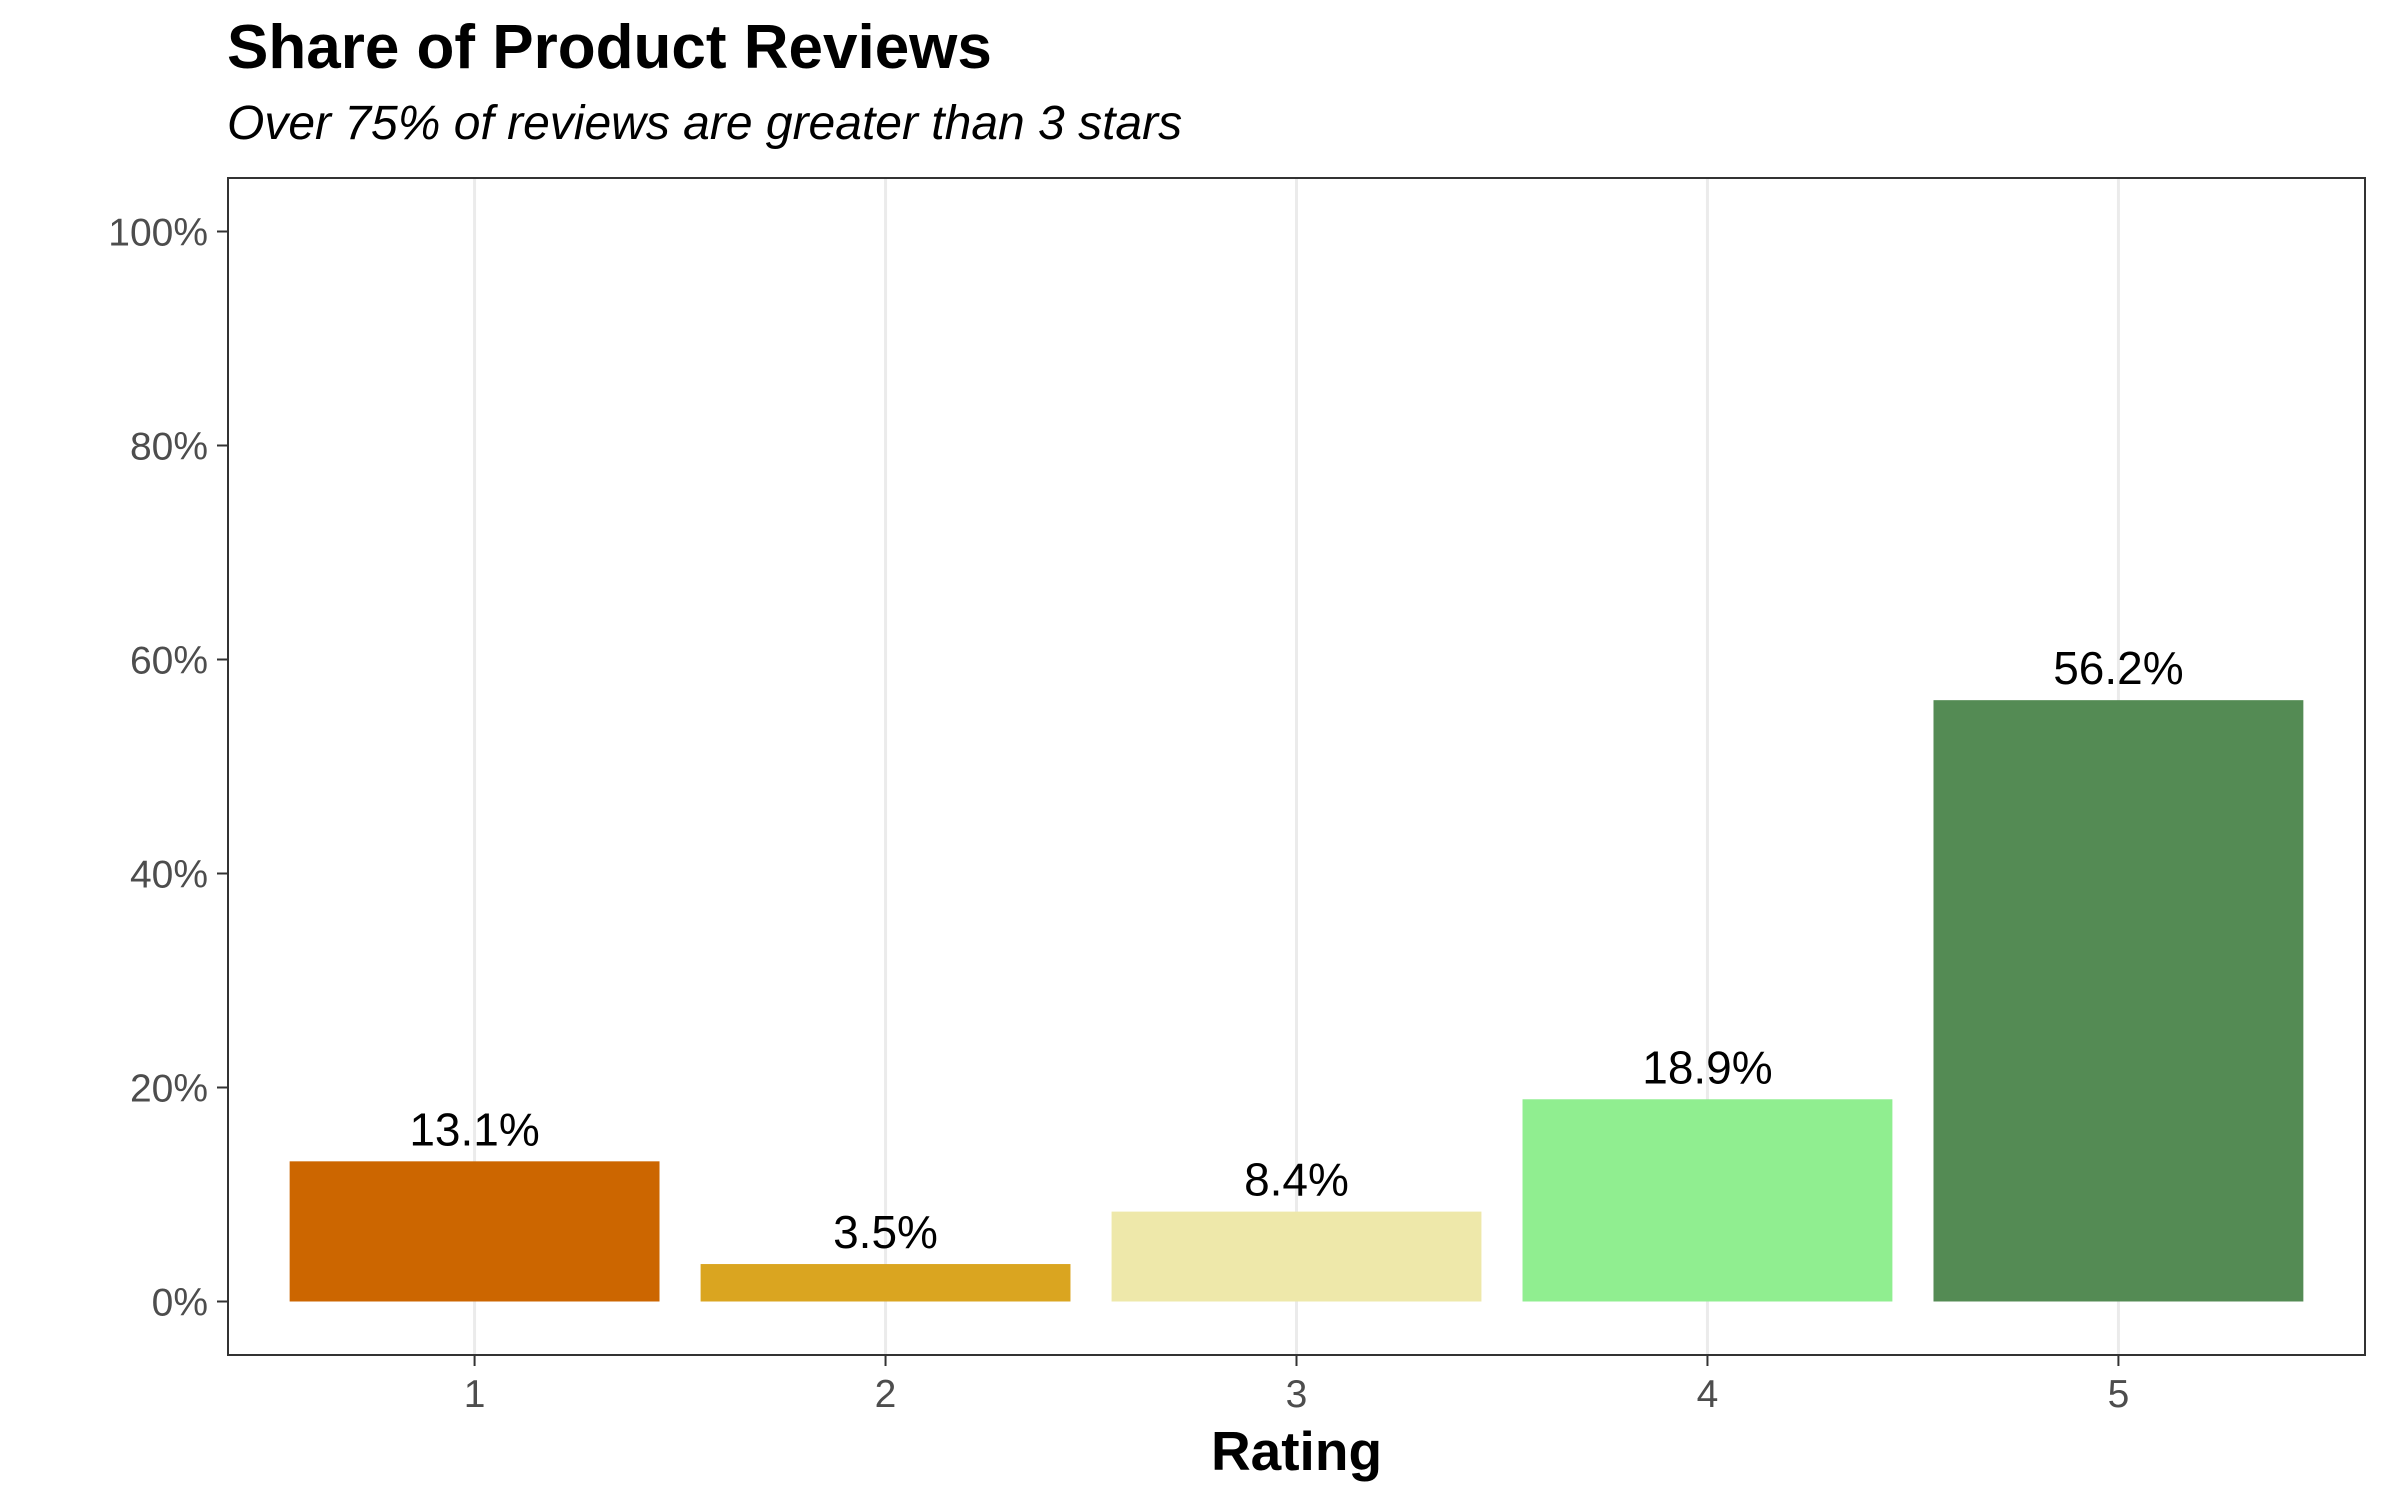  What do you see at coordinates (168, 768) in the screenshot?
I see `y-axis: 0% 20% 40% 60% 80% 100%` at bounding box center [168, 768].